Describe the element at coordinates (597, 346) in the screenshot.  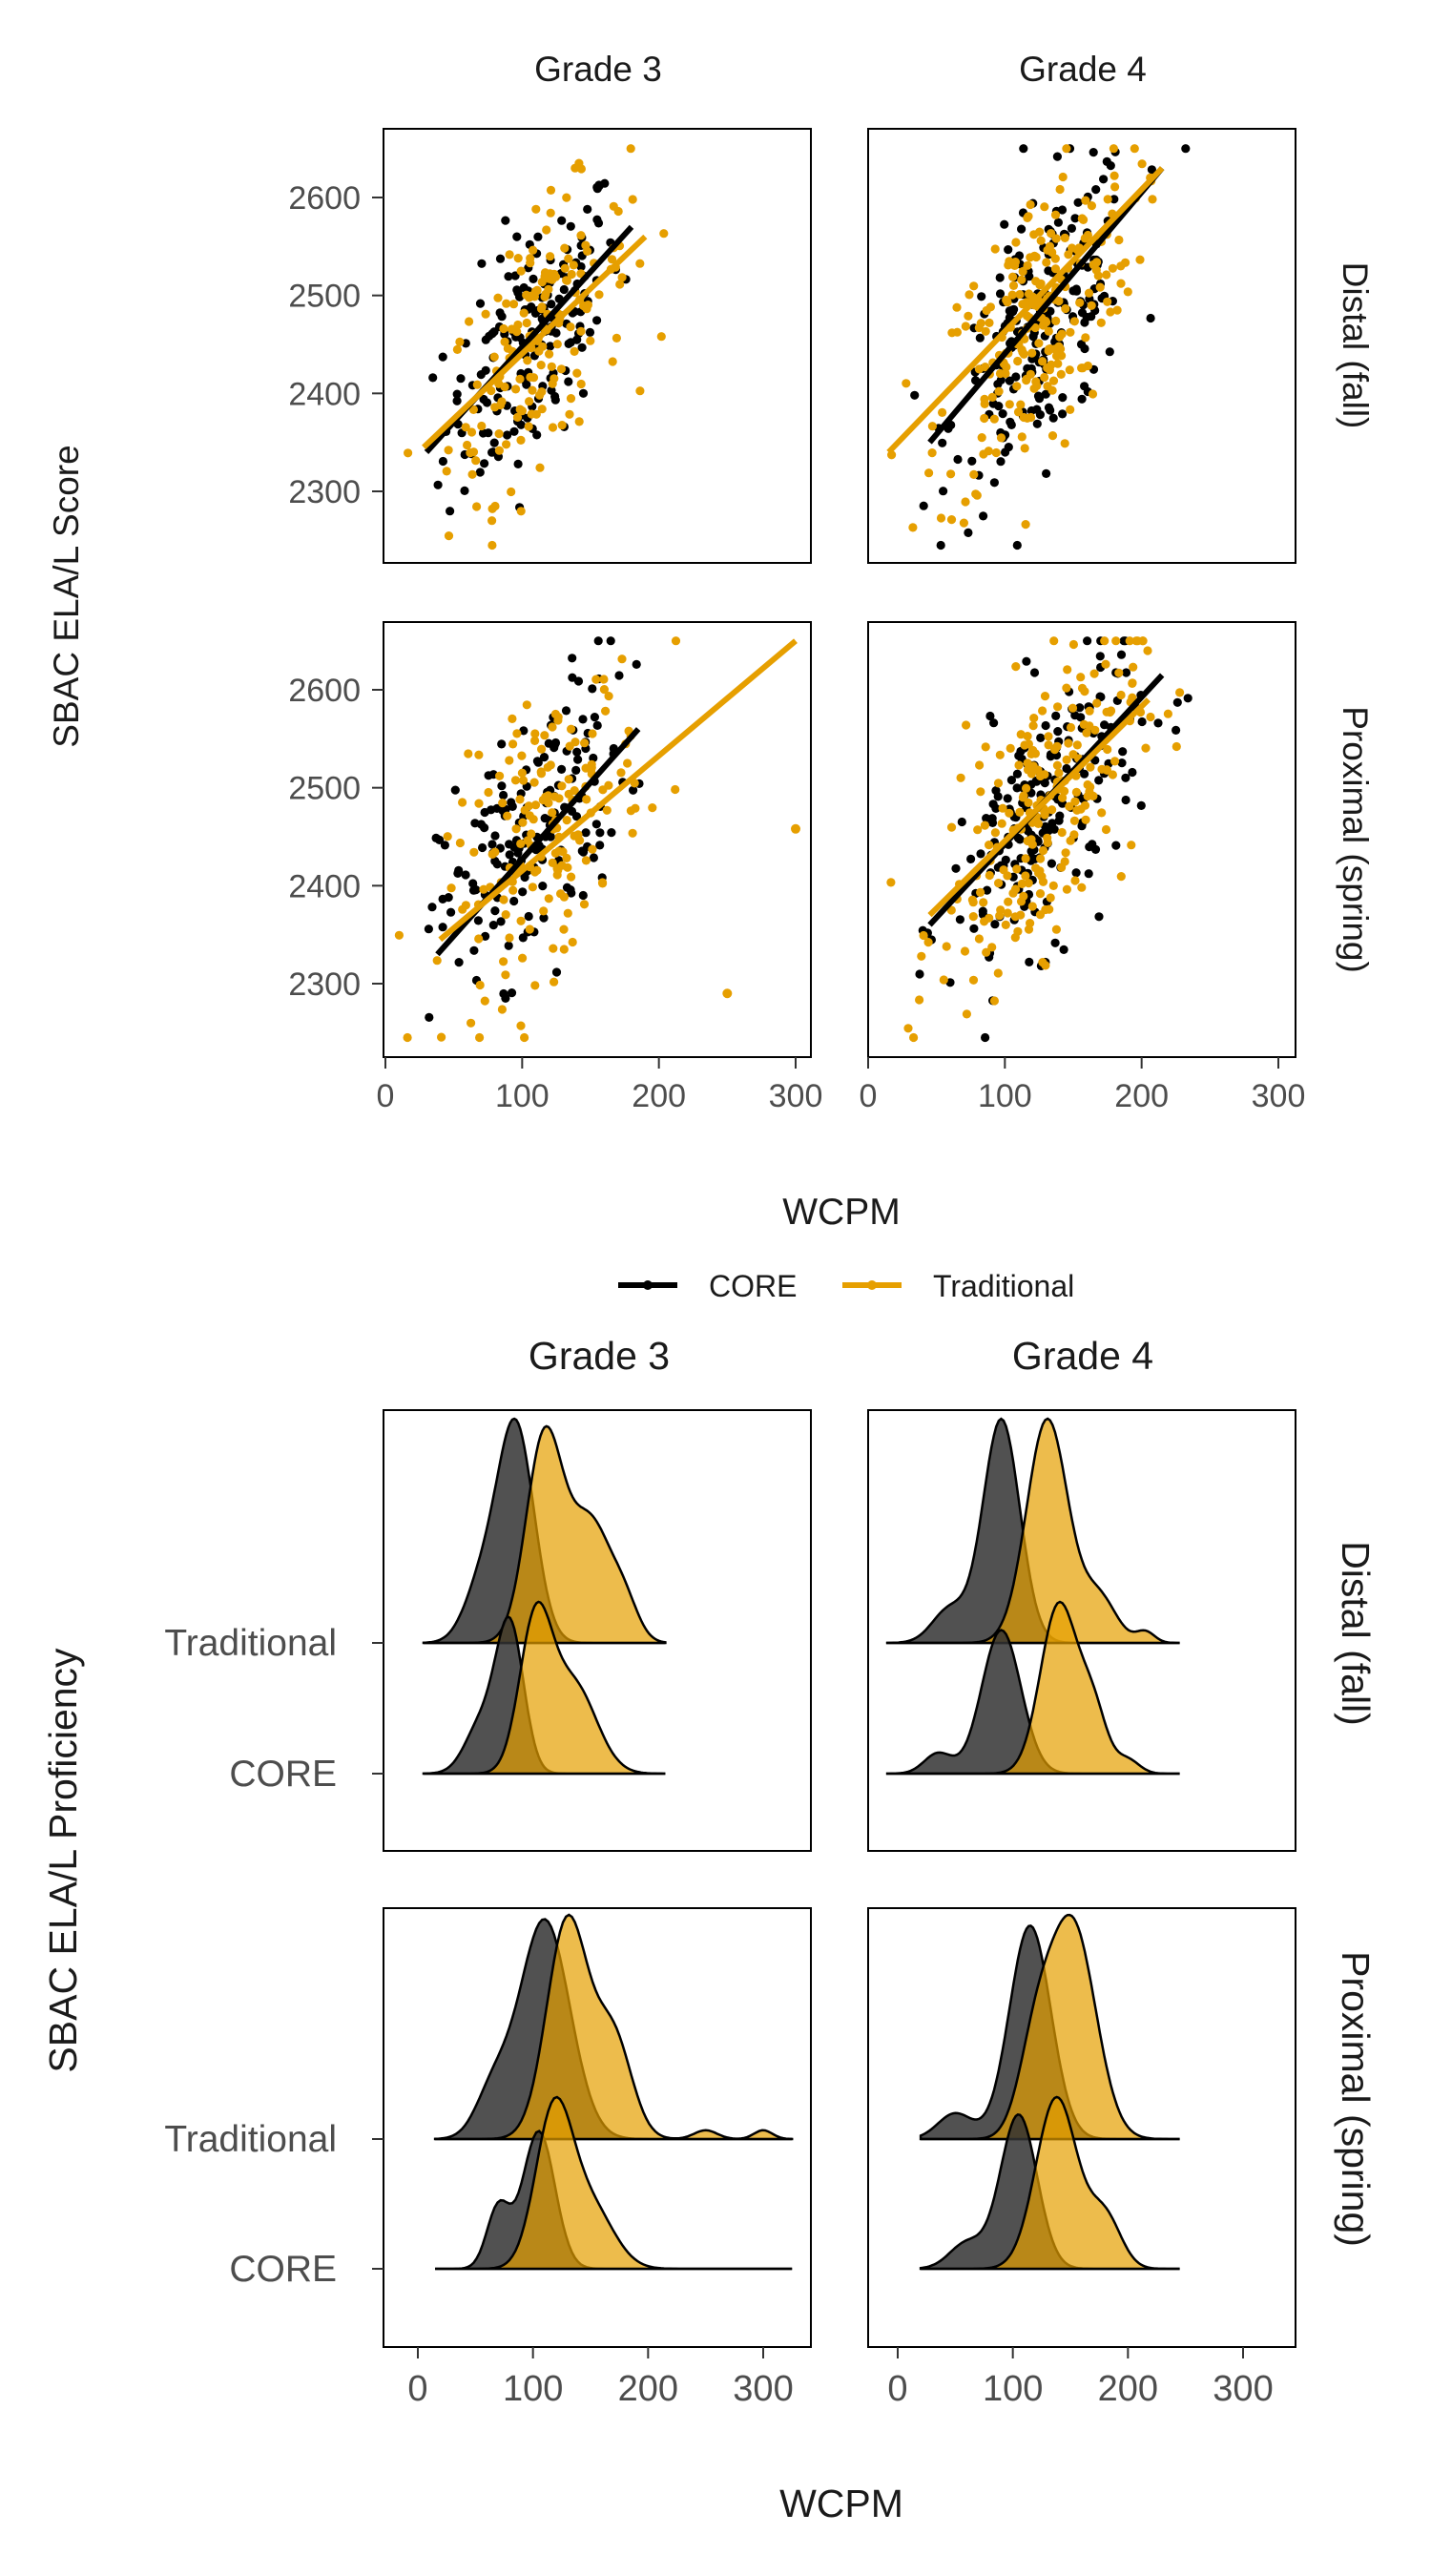
I see `panel-border` at that location.